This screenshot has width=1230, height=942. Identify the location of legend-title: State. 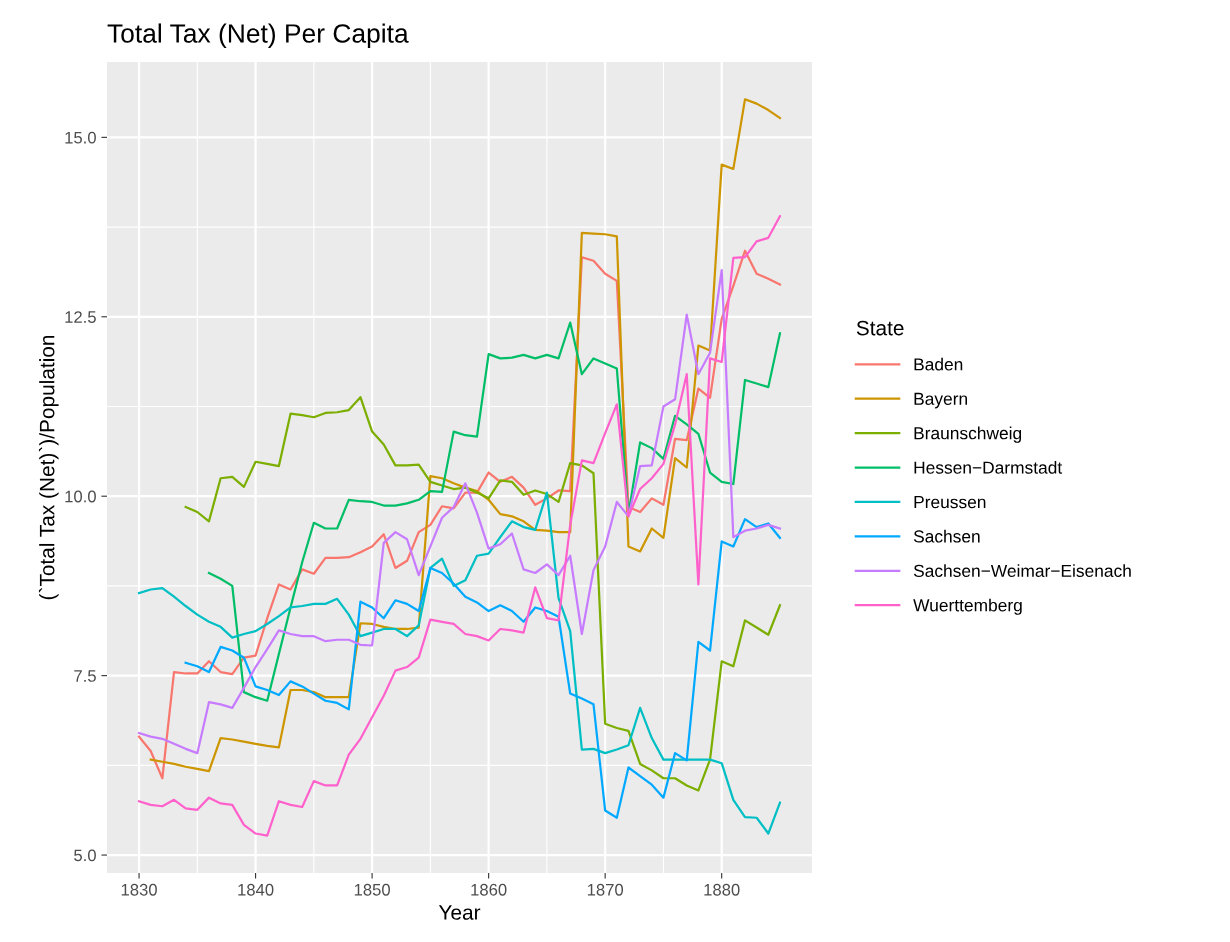
(880, 328).